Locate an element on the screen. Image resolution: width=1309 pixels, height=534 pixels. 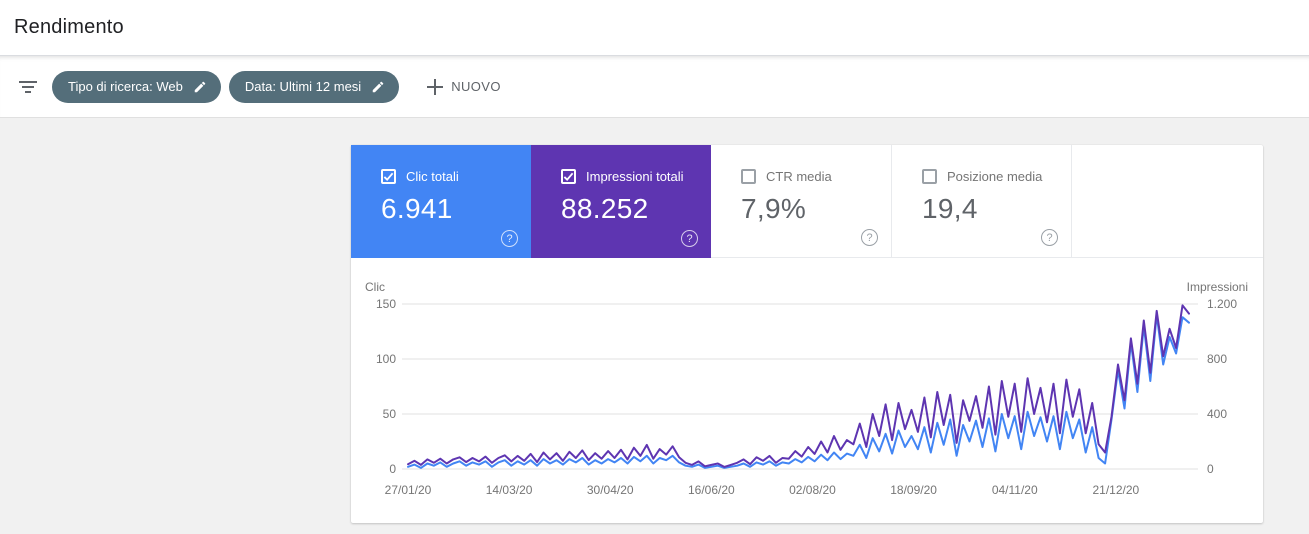
svg-text: 30/04/20 is located at coordinates (610, 490).